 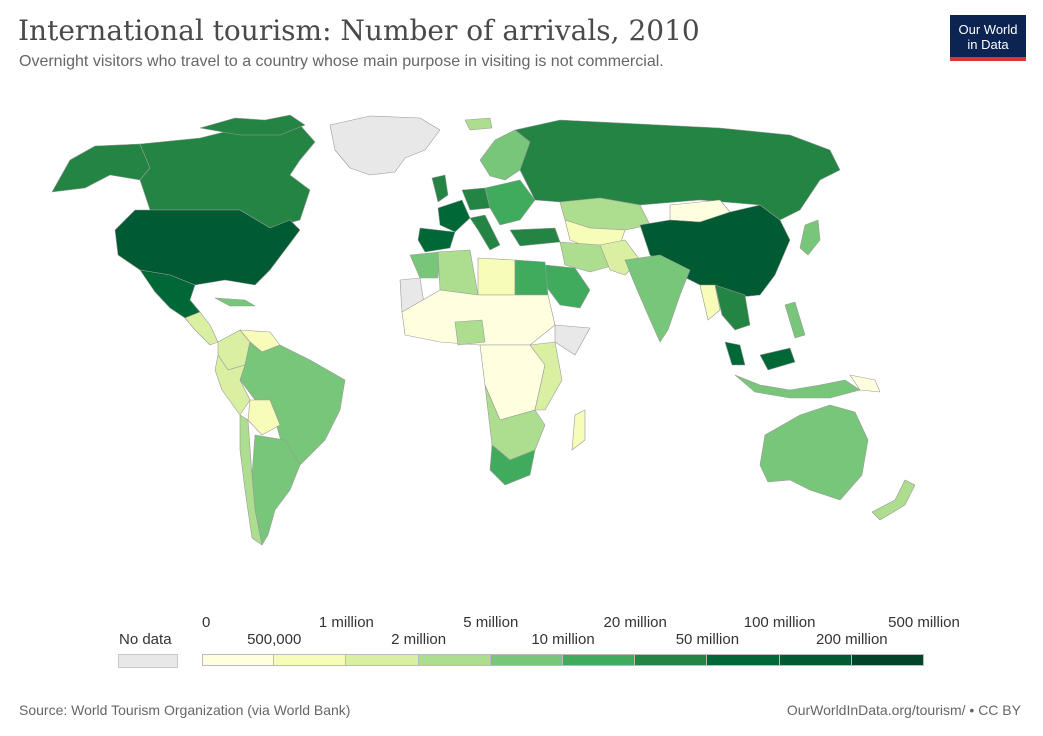 I want to click on region-madagascar, so click(x=578, y=430).